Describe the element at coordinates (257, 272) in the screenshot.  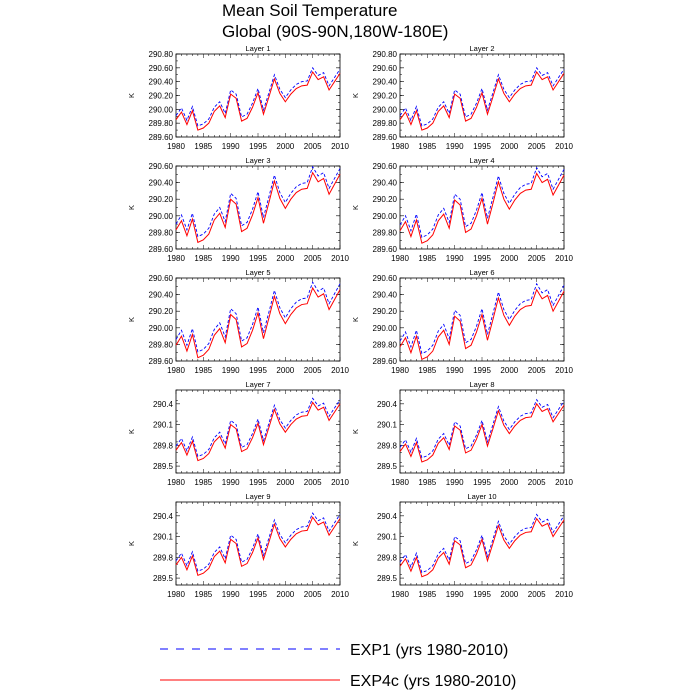
I see `panel-title: Layer 5` at that location.